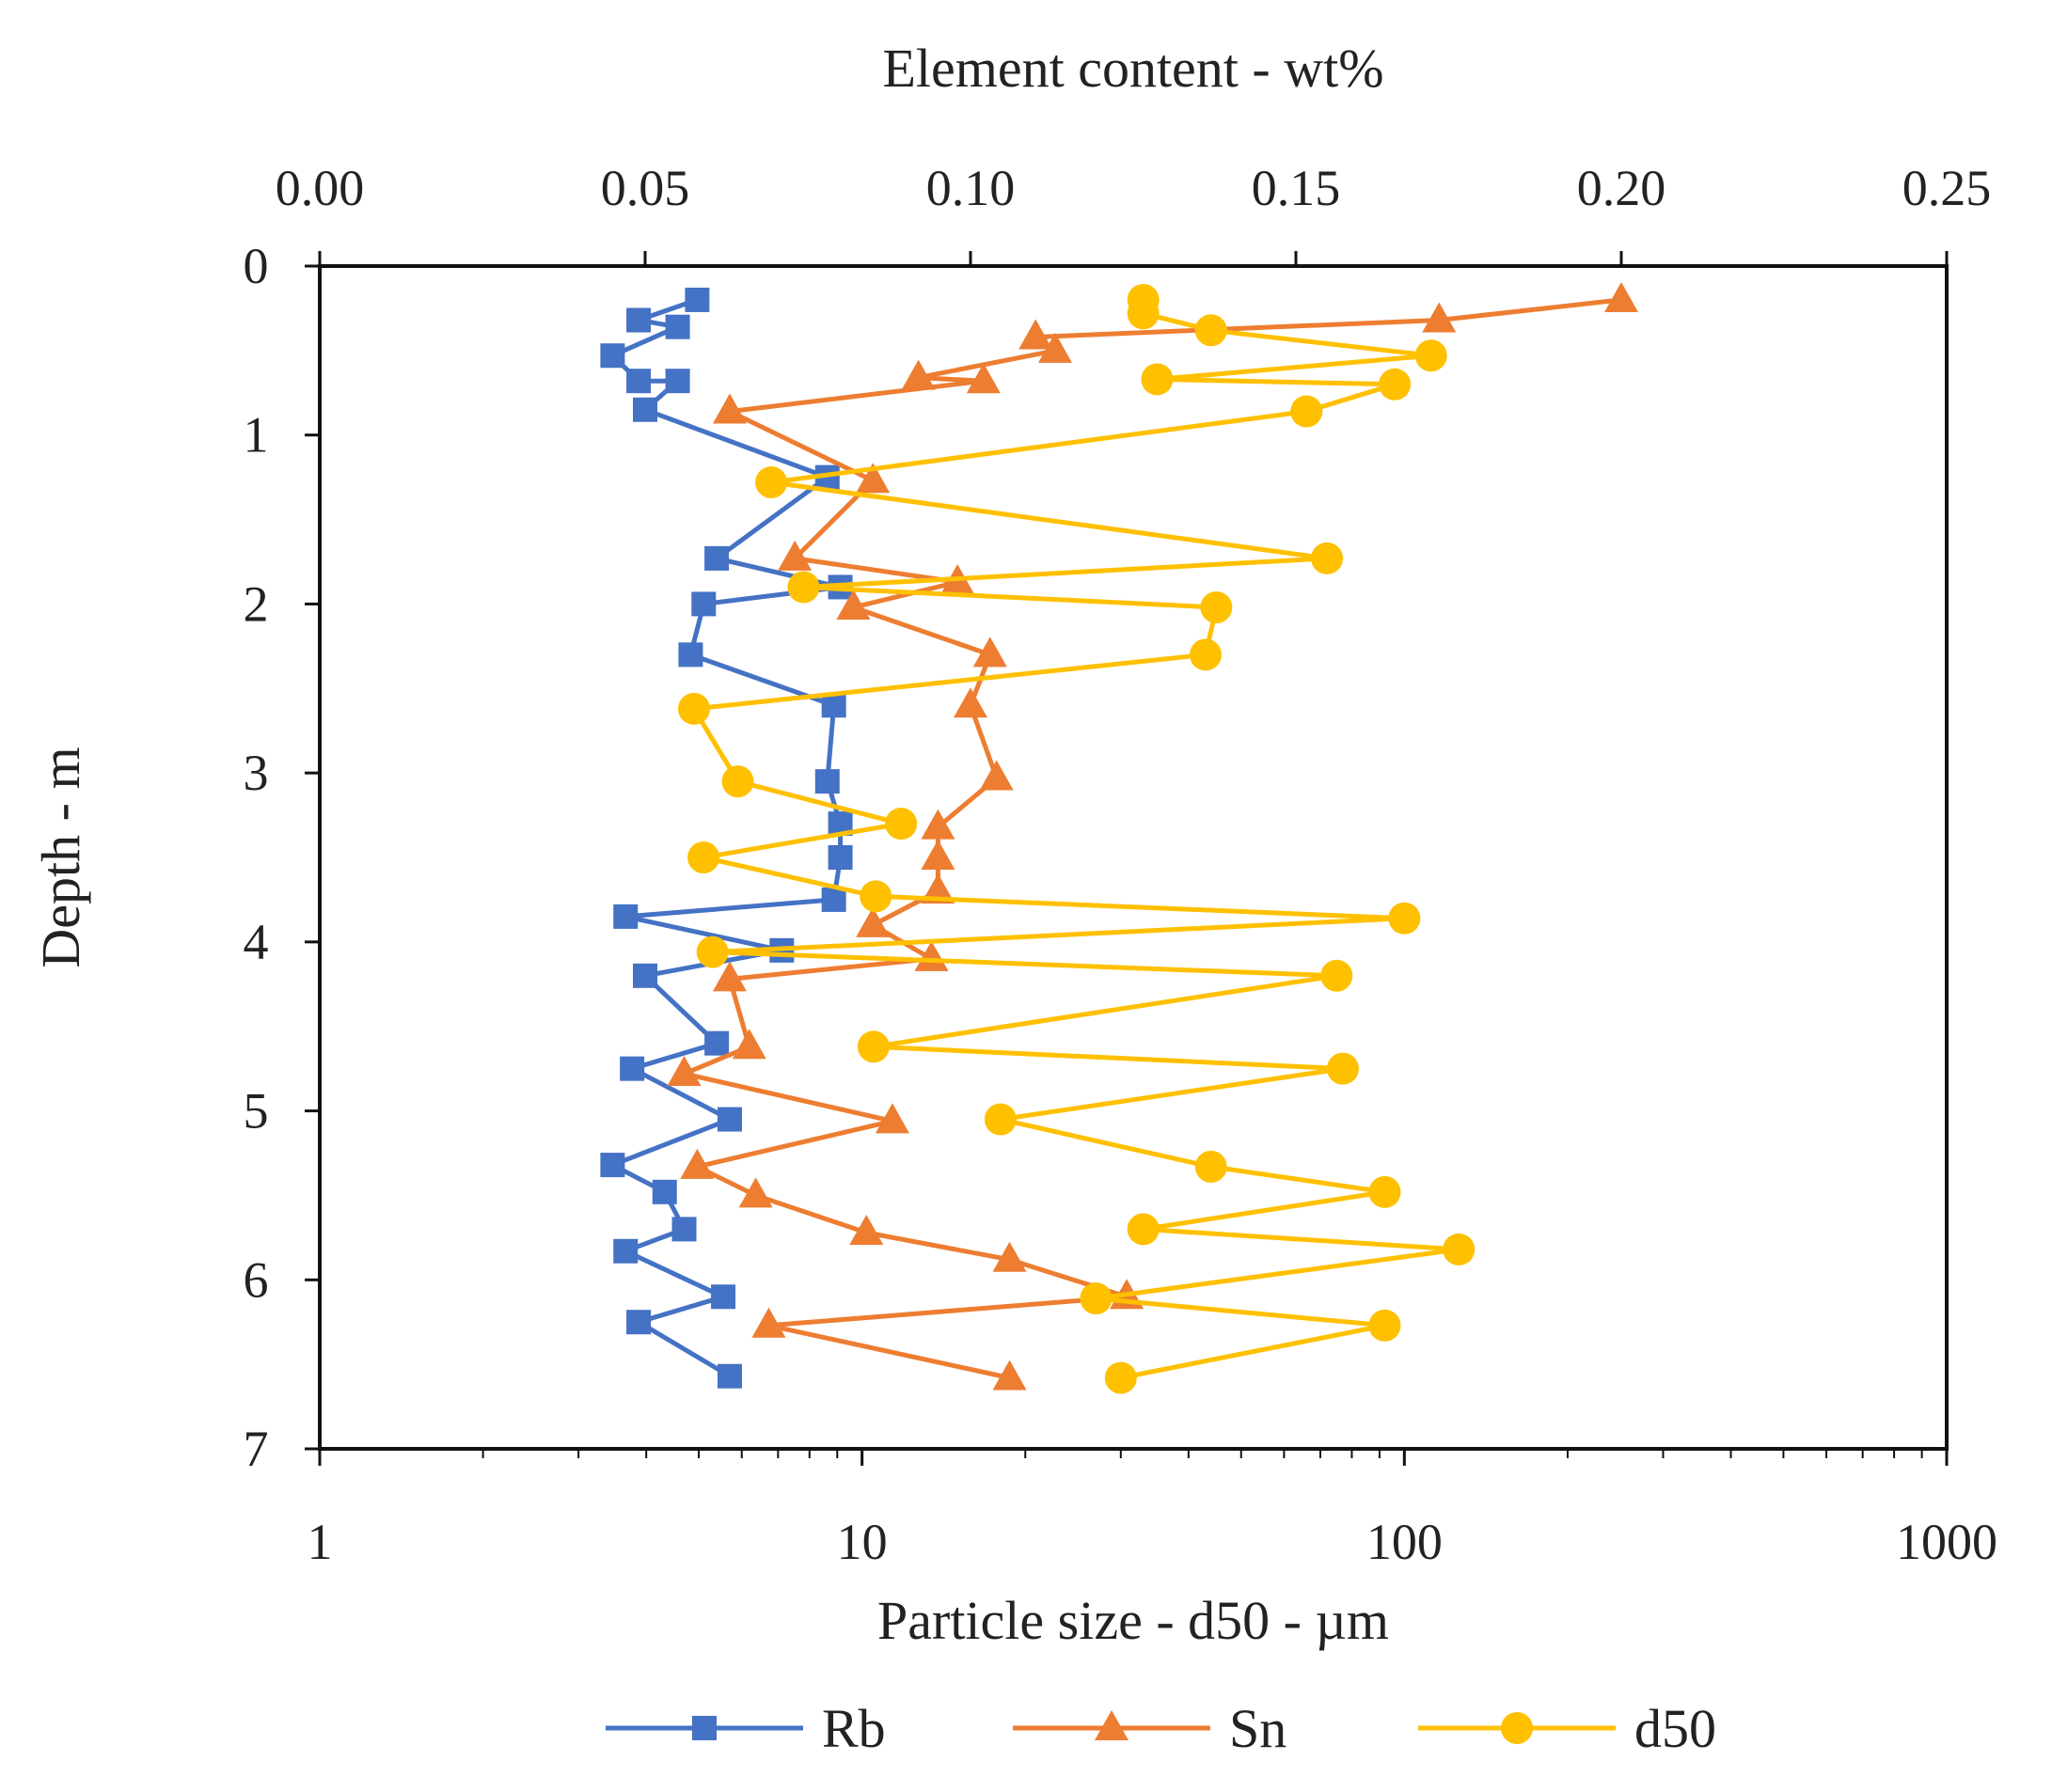 The height and width of the screenshot is (1792, 2052). Describe the element at coordinates (256, 1111) in the screenshot. I see `y-axis-tick-label: 5` at that location.